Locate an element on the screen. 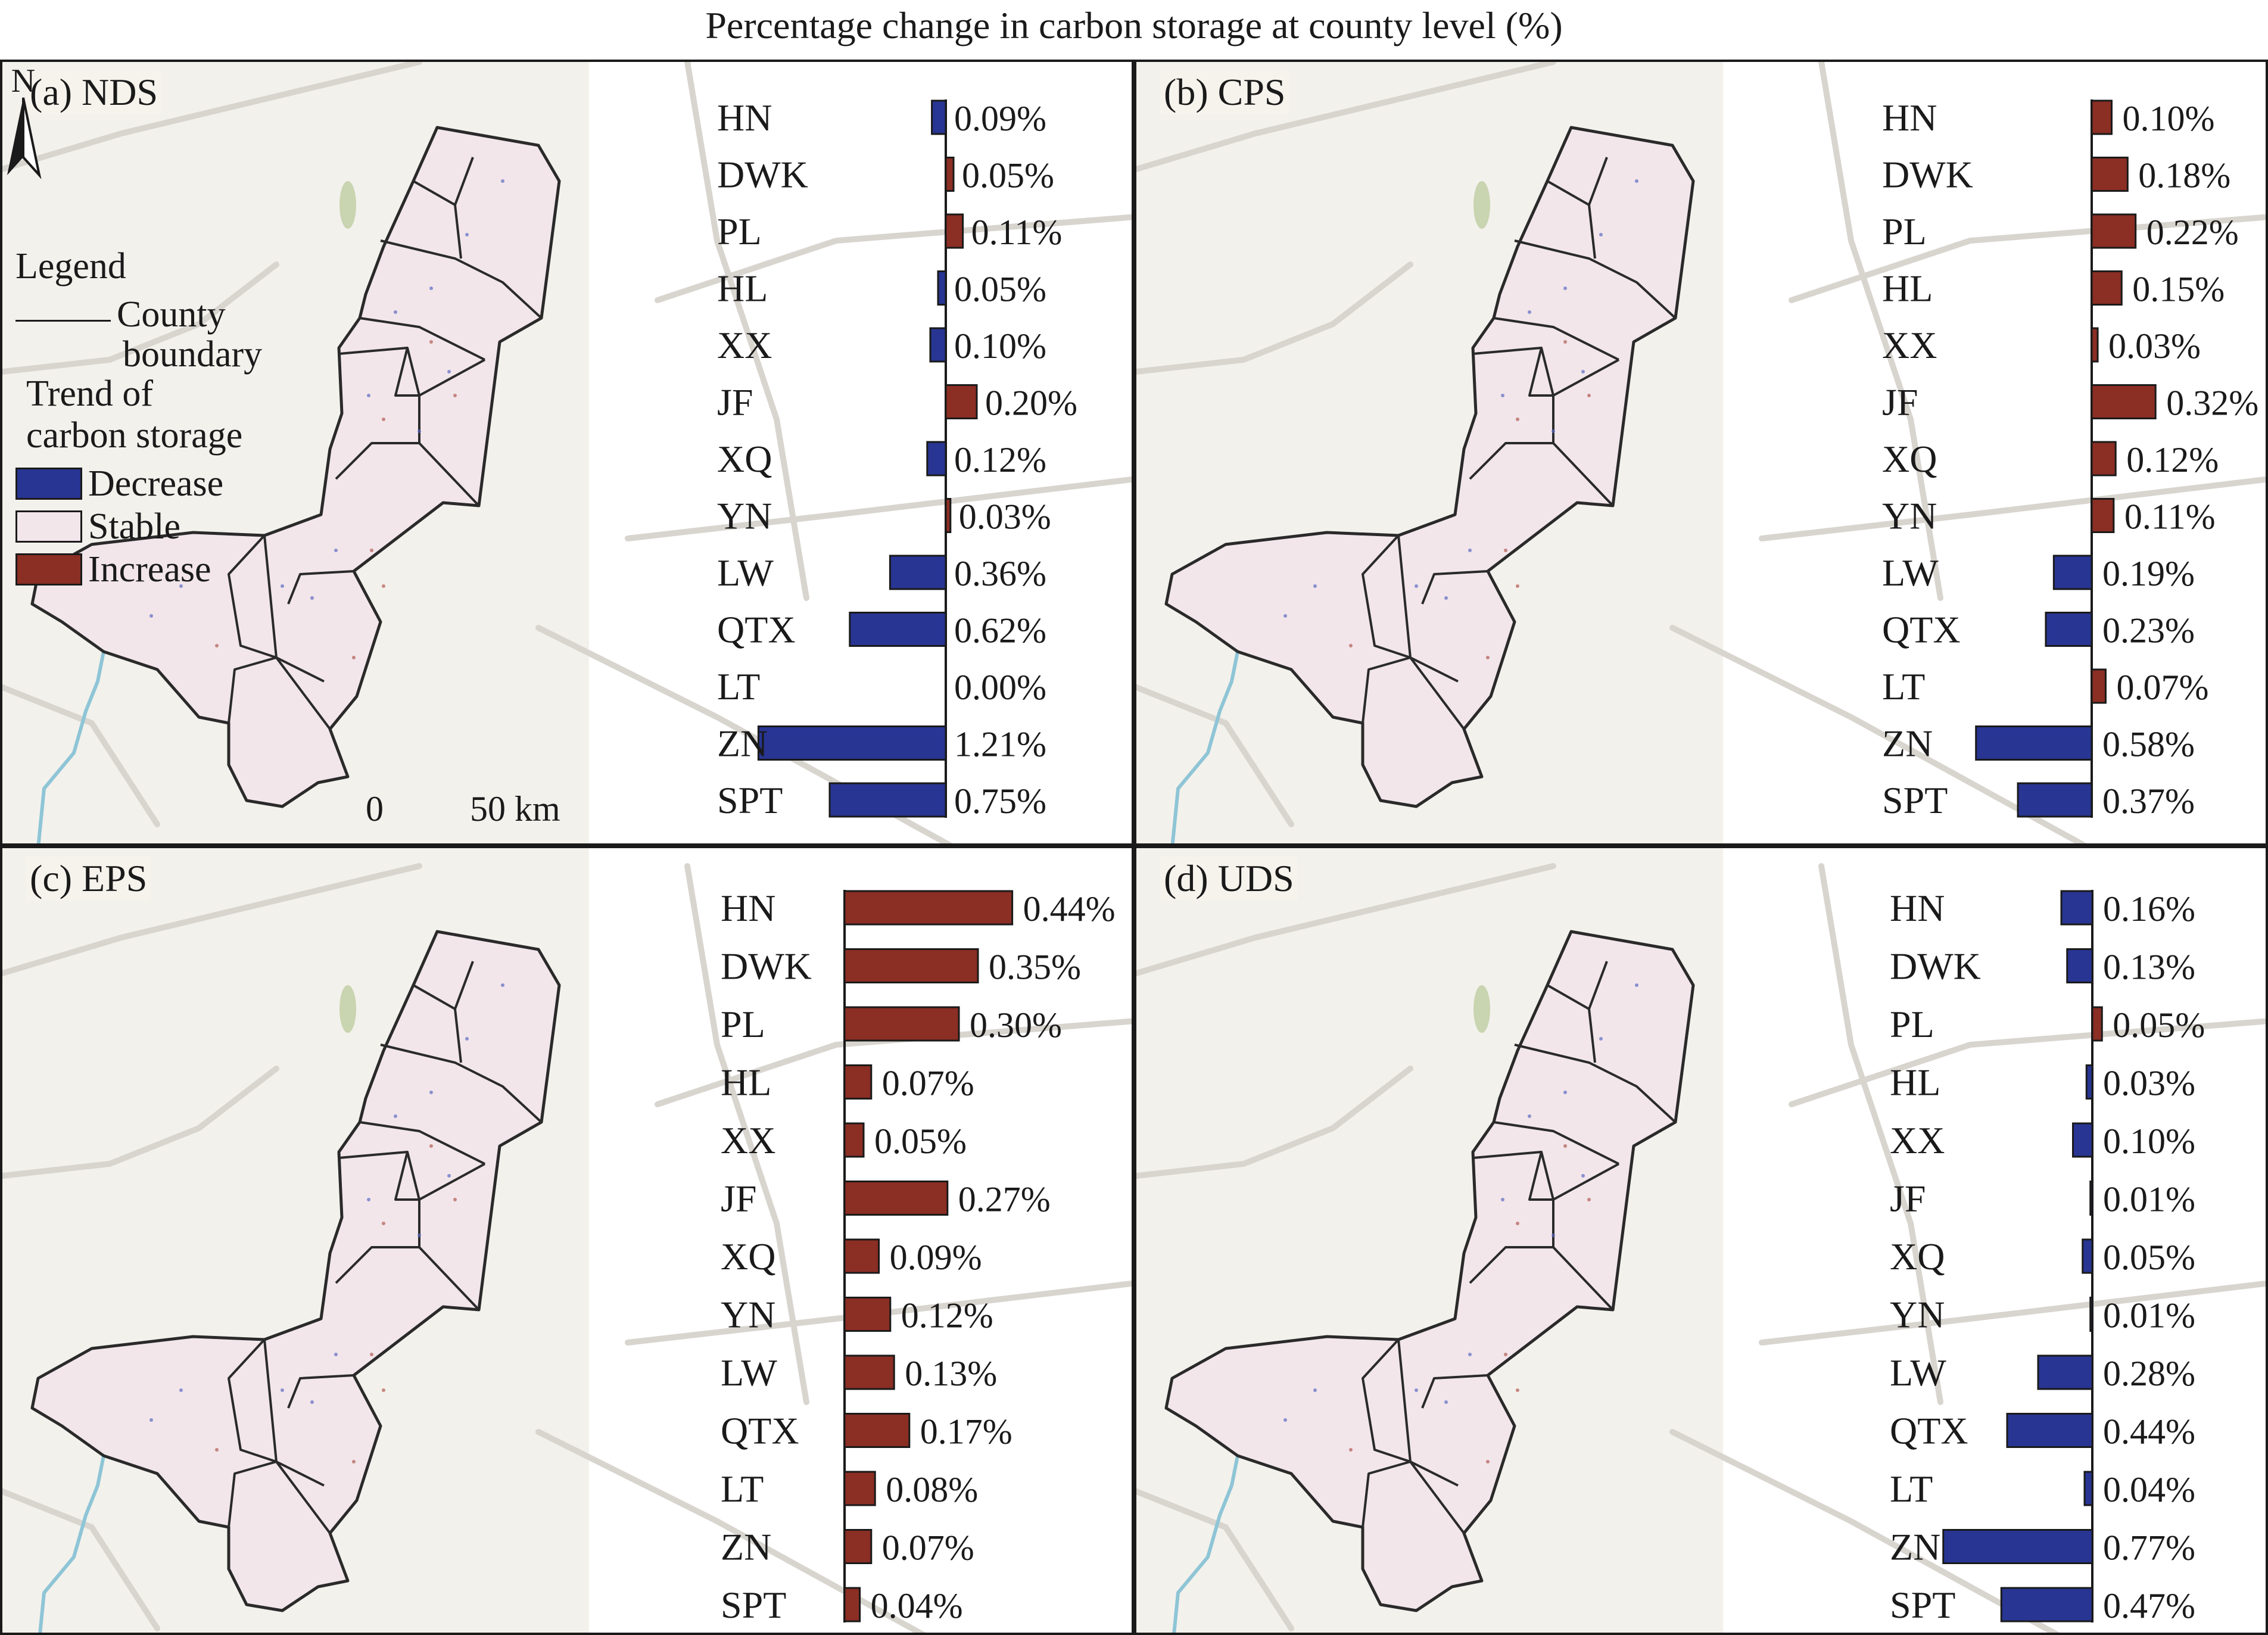  value-label-yn: 0.03% is located at coordinates (1005, 517).